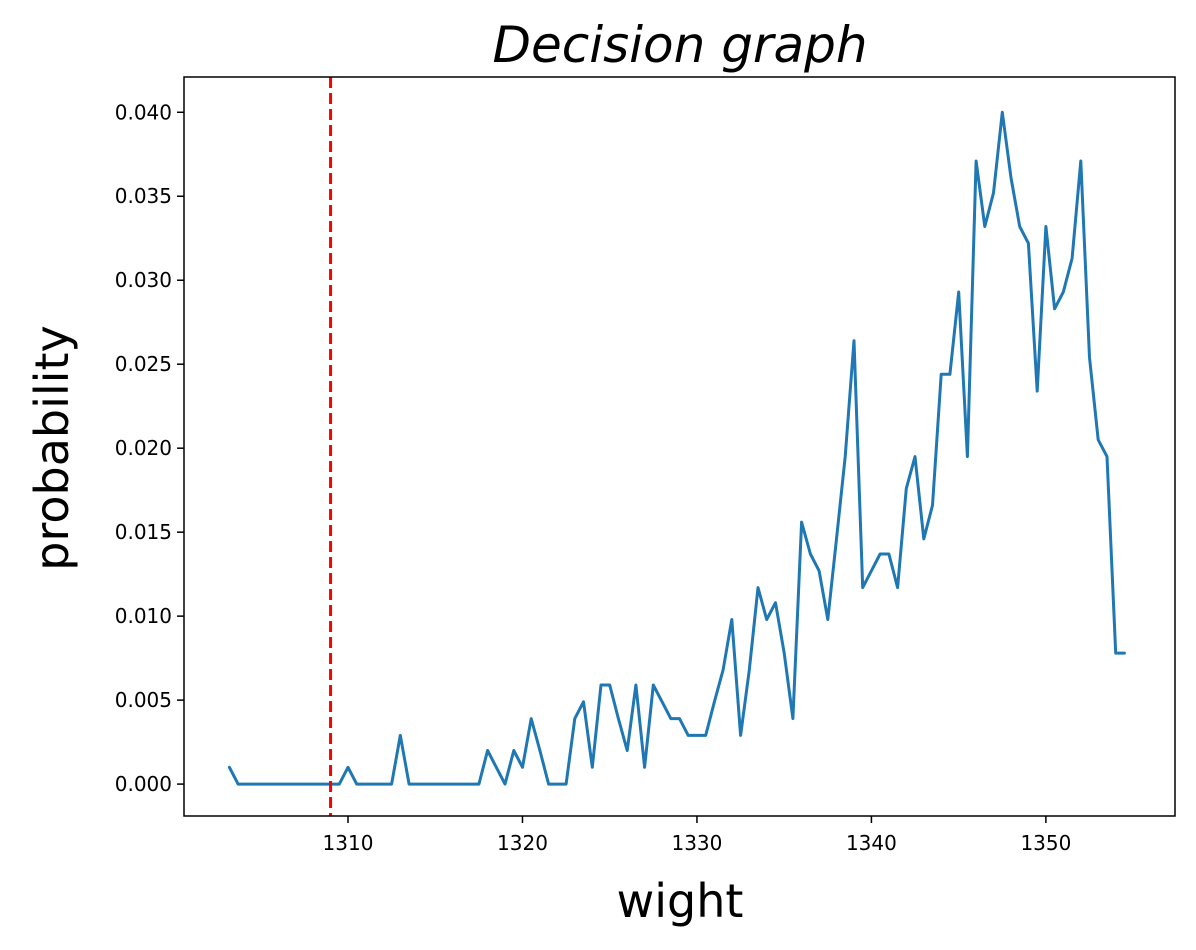 The height and width of the screenshot is (950, 1196). Describe the element at coordinates (143, 280) in the screenshot. I see `y-tick-label: 0.030` at that location.